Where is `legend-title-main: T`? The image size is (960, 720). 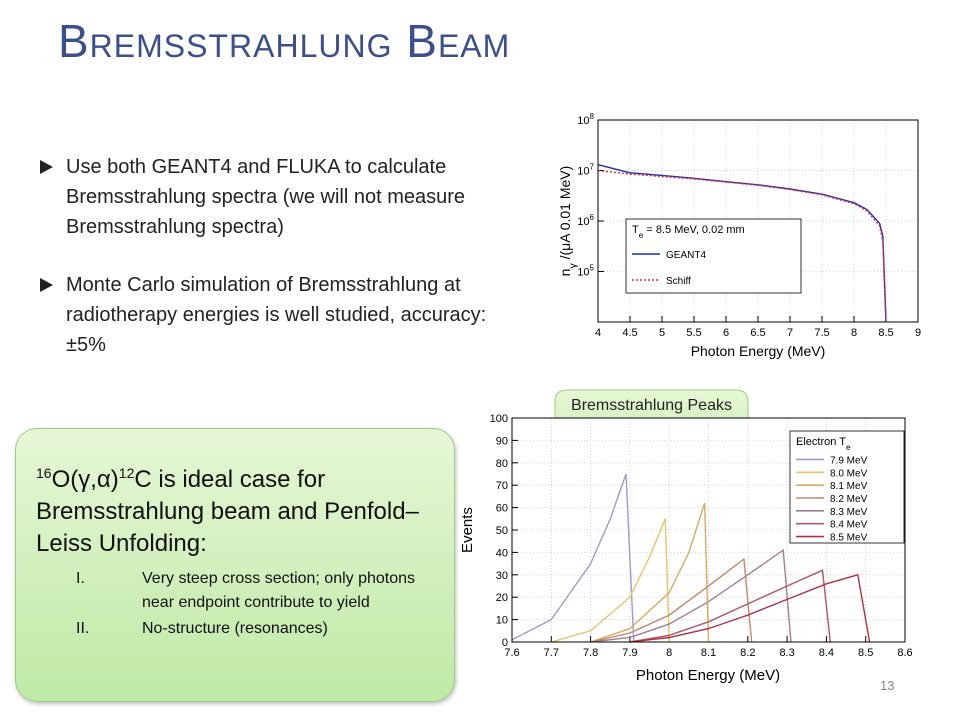
legend-title-main: T is located at coordinates (635, 230).